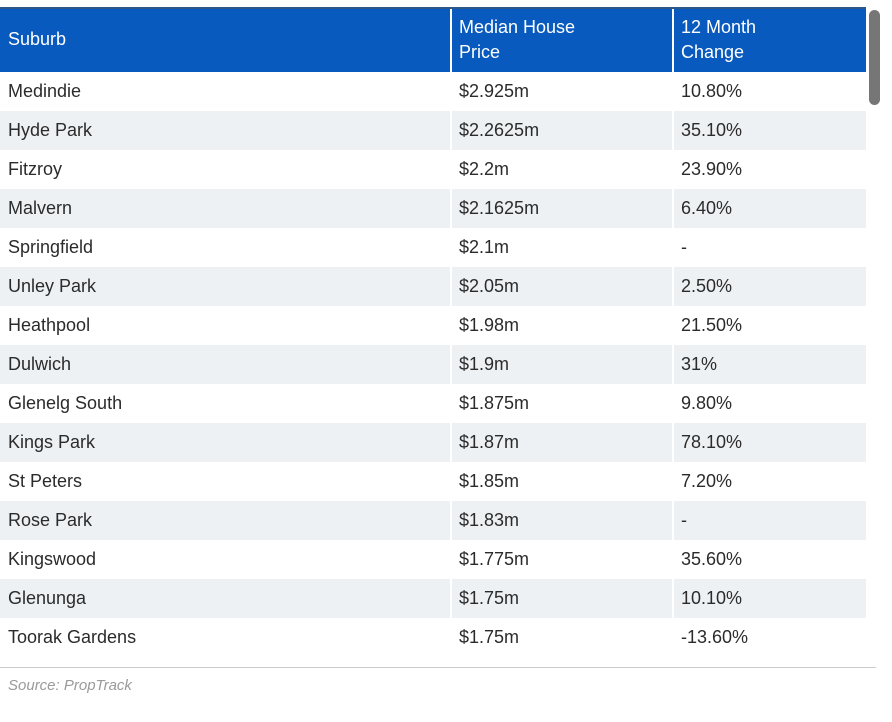  What do you see at coordinates (769, 169) in the screenshot?
I see `cell-12-month-change: 23.90%` at bounding box center [769, 169].